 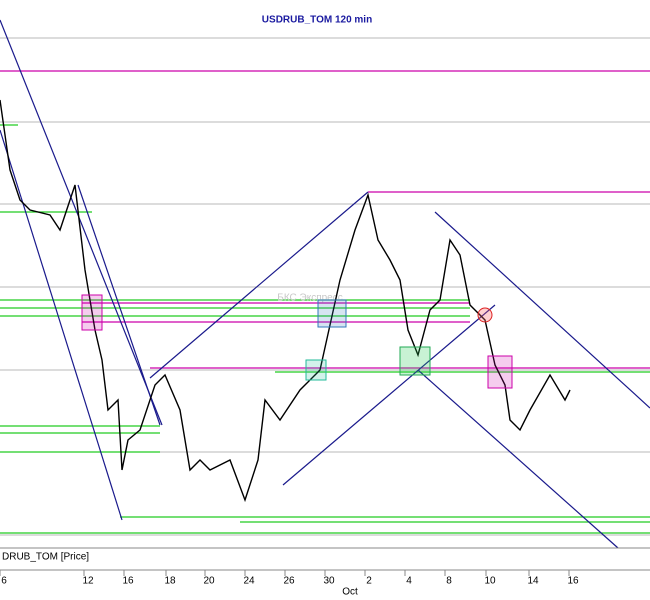 I want to click on x-axis: 6 12 16 18 20 24 26 30 2 4 8 10 14 16, so click(x=289, y=578).